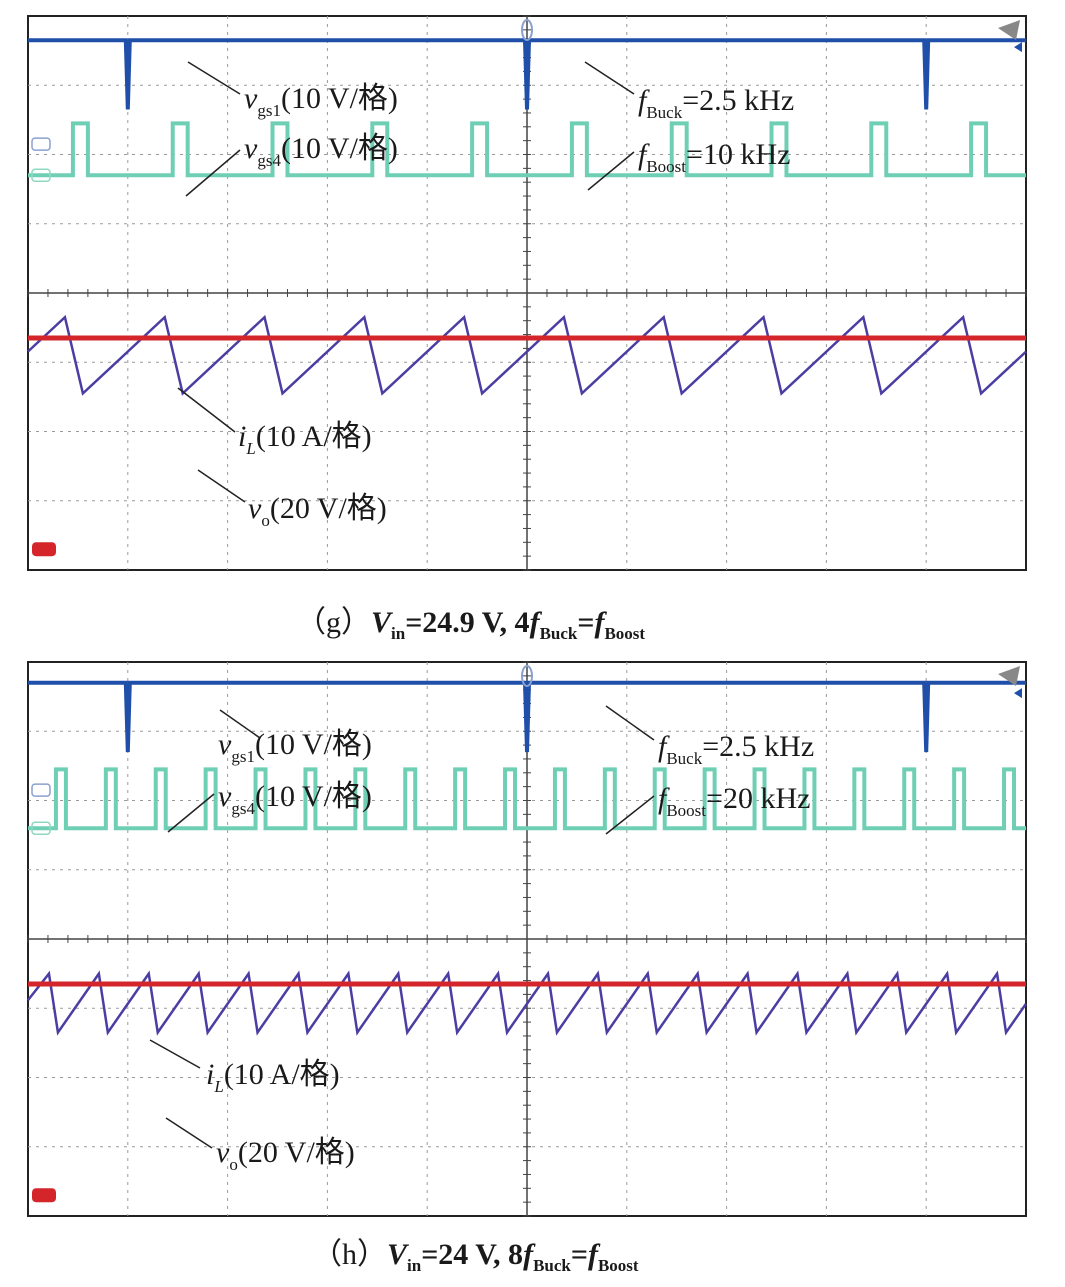 This screenshot has height=1287, width=1065. What do you see at coordinates (734, 801) in the screenshot?
I see `label-fboost: fBoost=20 kHz` at bounding box center [734, 801].